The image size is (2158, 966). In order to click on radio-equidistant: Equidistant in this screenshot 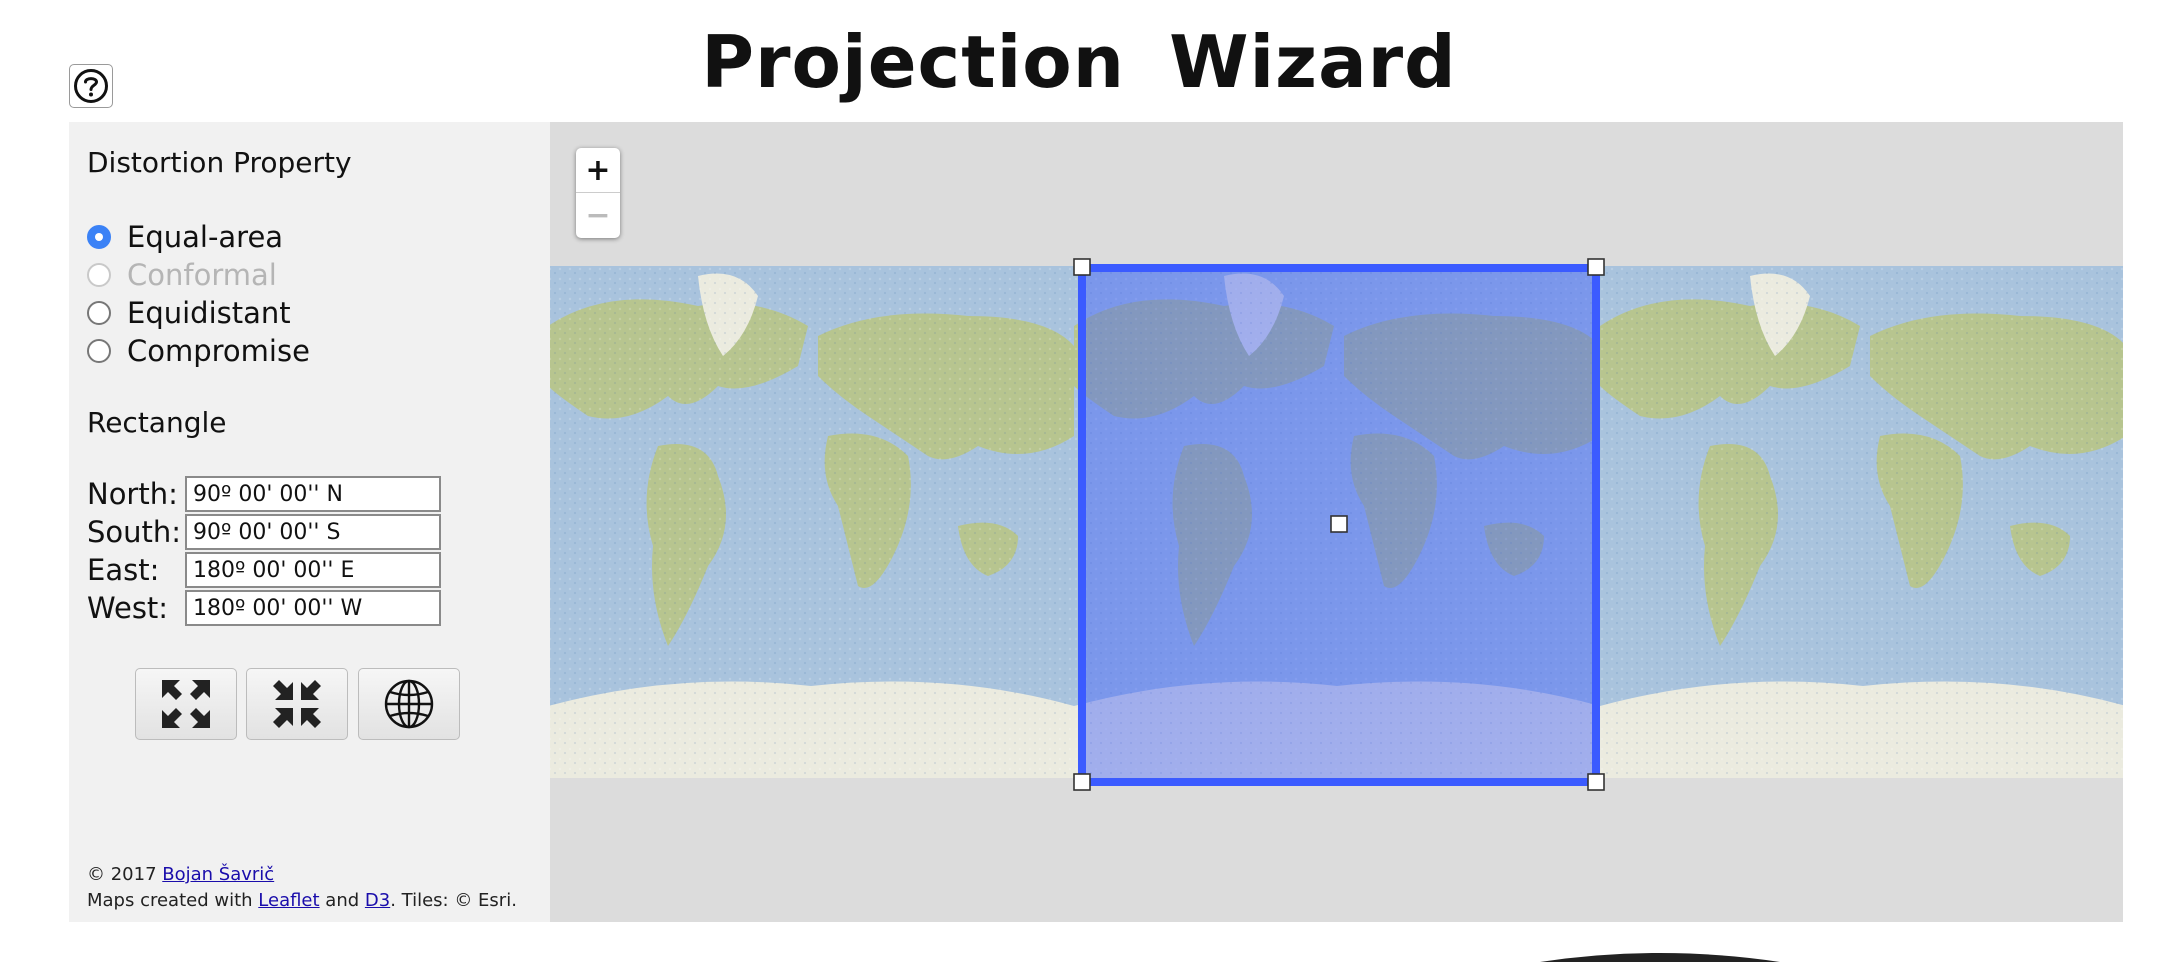, I will do `click(189, 313)`.